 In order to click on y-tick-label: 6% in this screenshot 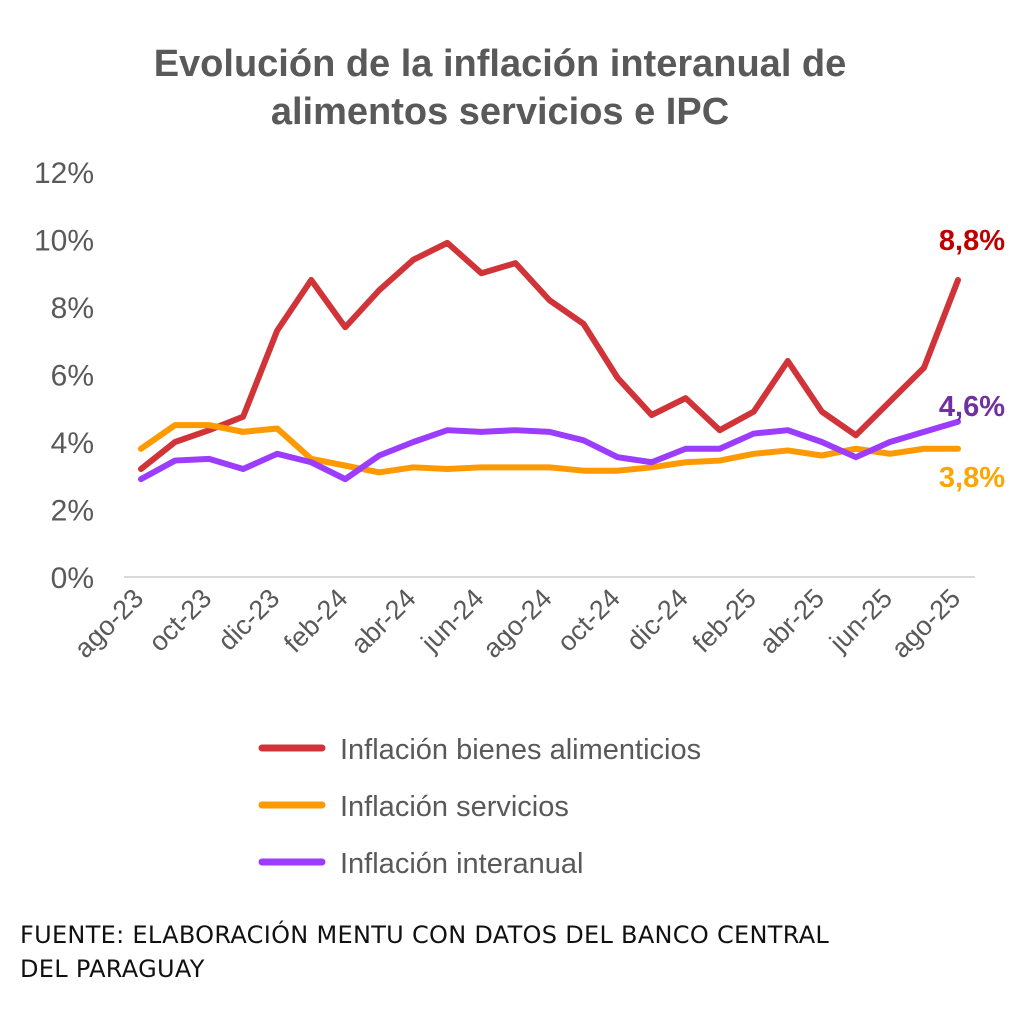, I will do `click(72, 376)`.